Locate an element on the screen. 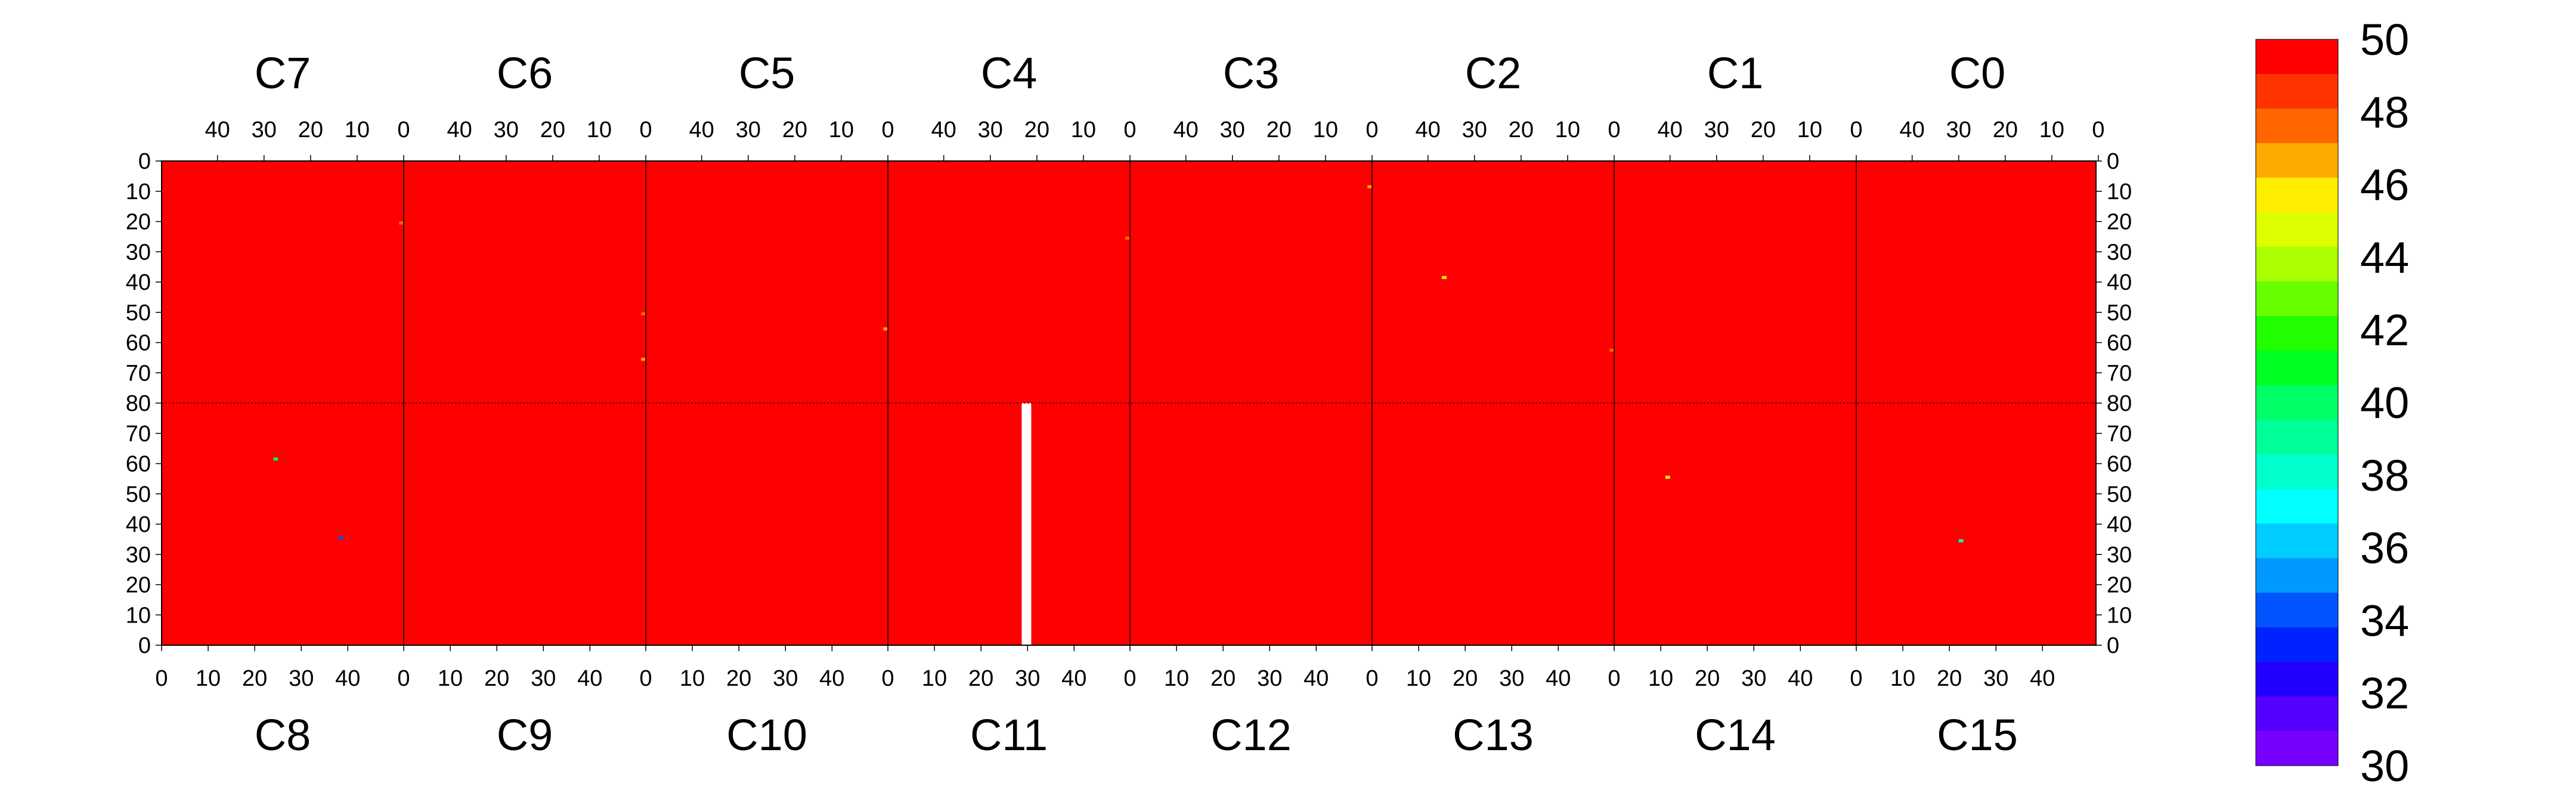  y-tick-label-left: 20 is located at coordinates (138, 223).